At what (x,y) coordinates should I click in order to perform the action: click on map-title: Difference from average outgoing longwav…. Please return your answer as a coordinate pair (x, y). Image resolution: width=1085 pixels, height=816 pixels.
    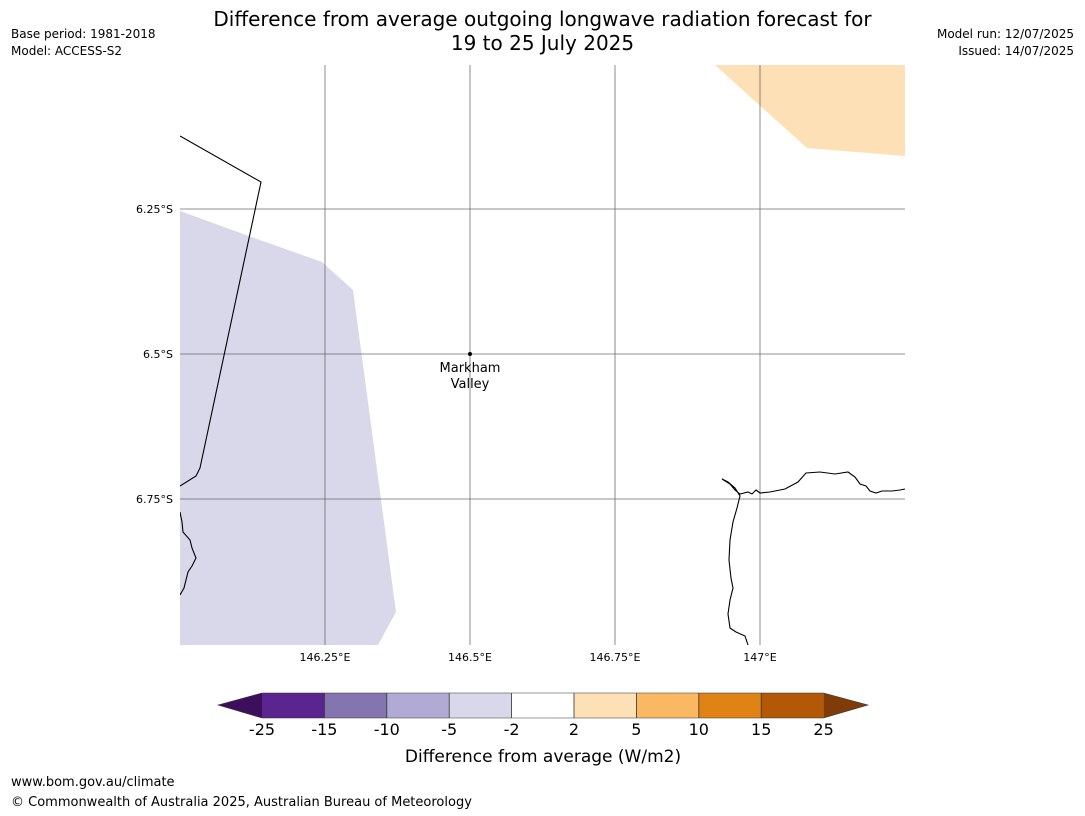
    Looking at the image, I should click on (542, 31).